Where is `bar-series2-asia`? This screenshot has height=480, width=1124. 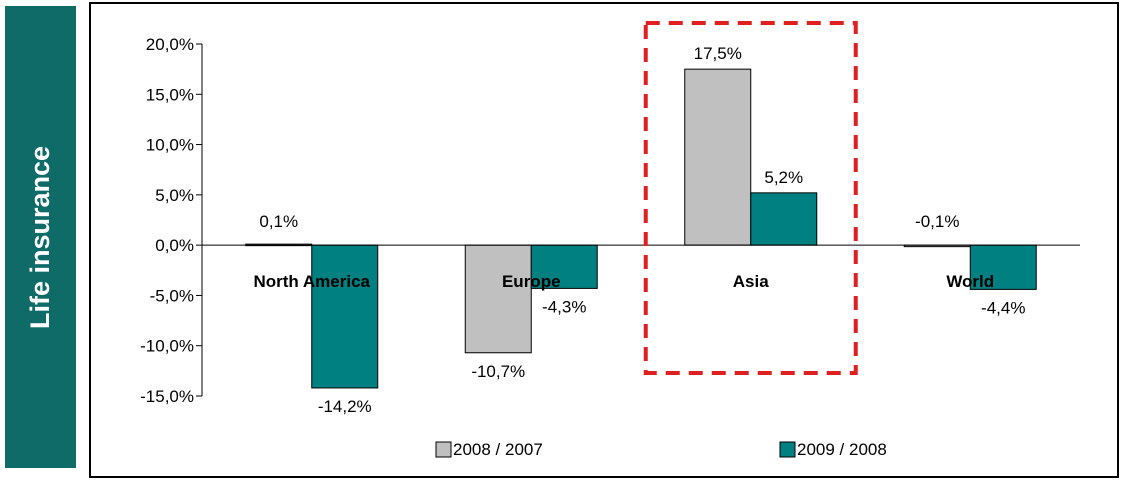 bar-series2-asia is located at coordinates (784, 219).